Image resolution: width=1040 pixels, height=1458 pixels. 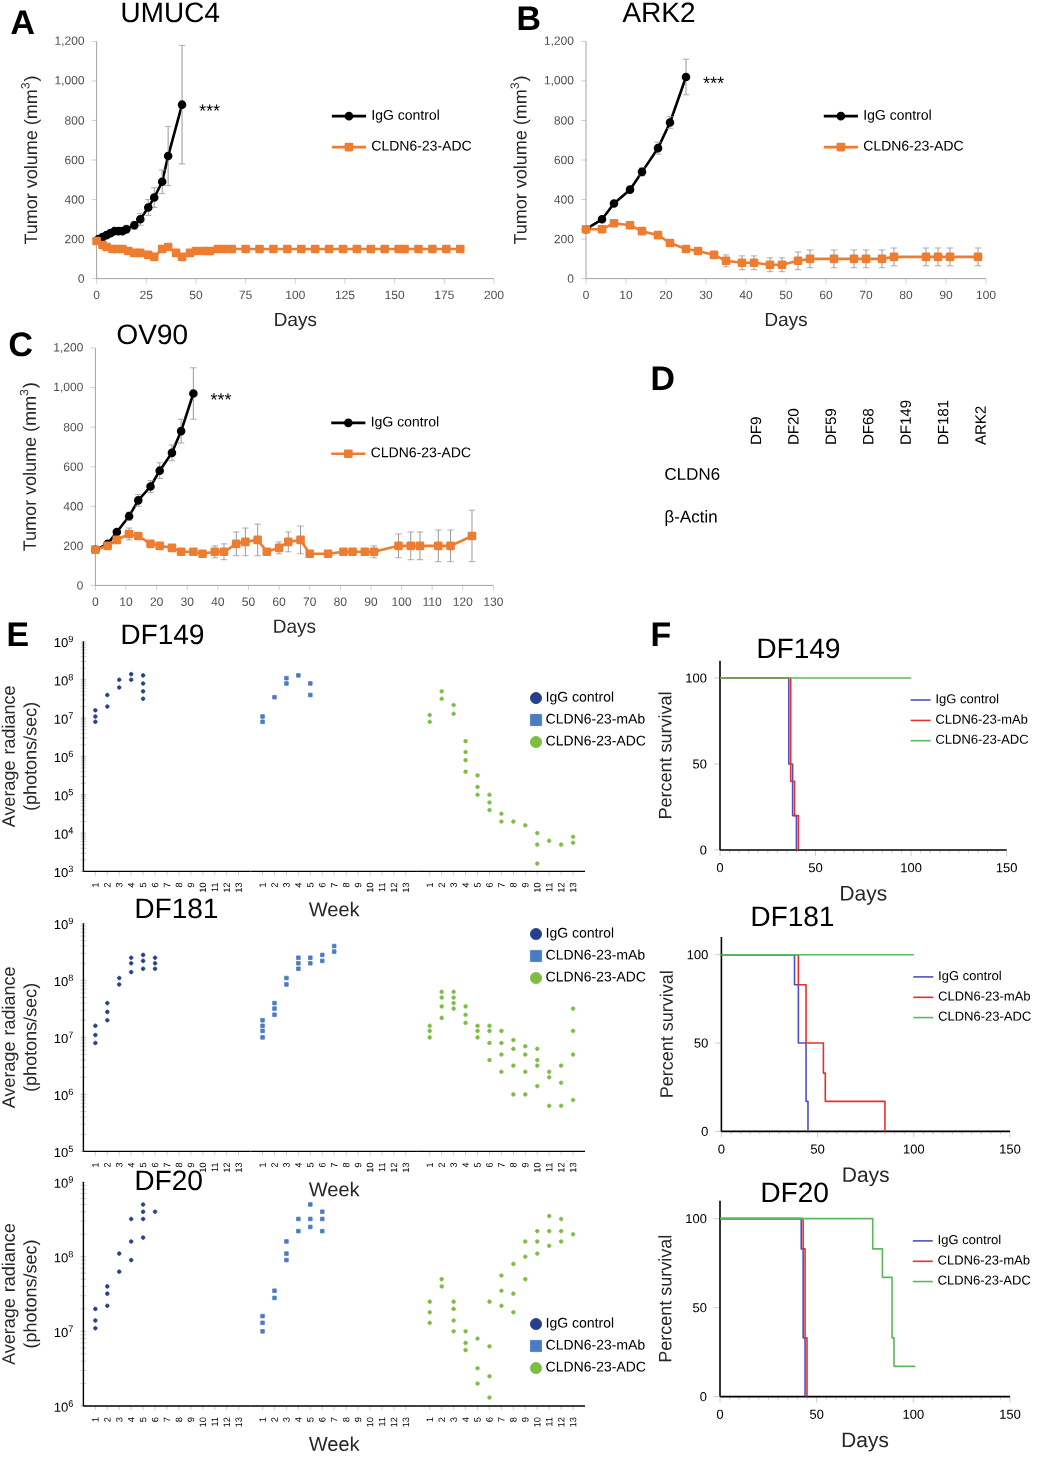 I want to click on text: CLDN6, so click(x=692, y=474).